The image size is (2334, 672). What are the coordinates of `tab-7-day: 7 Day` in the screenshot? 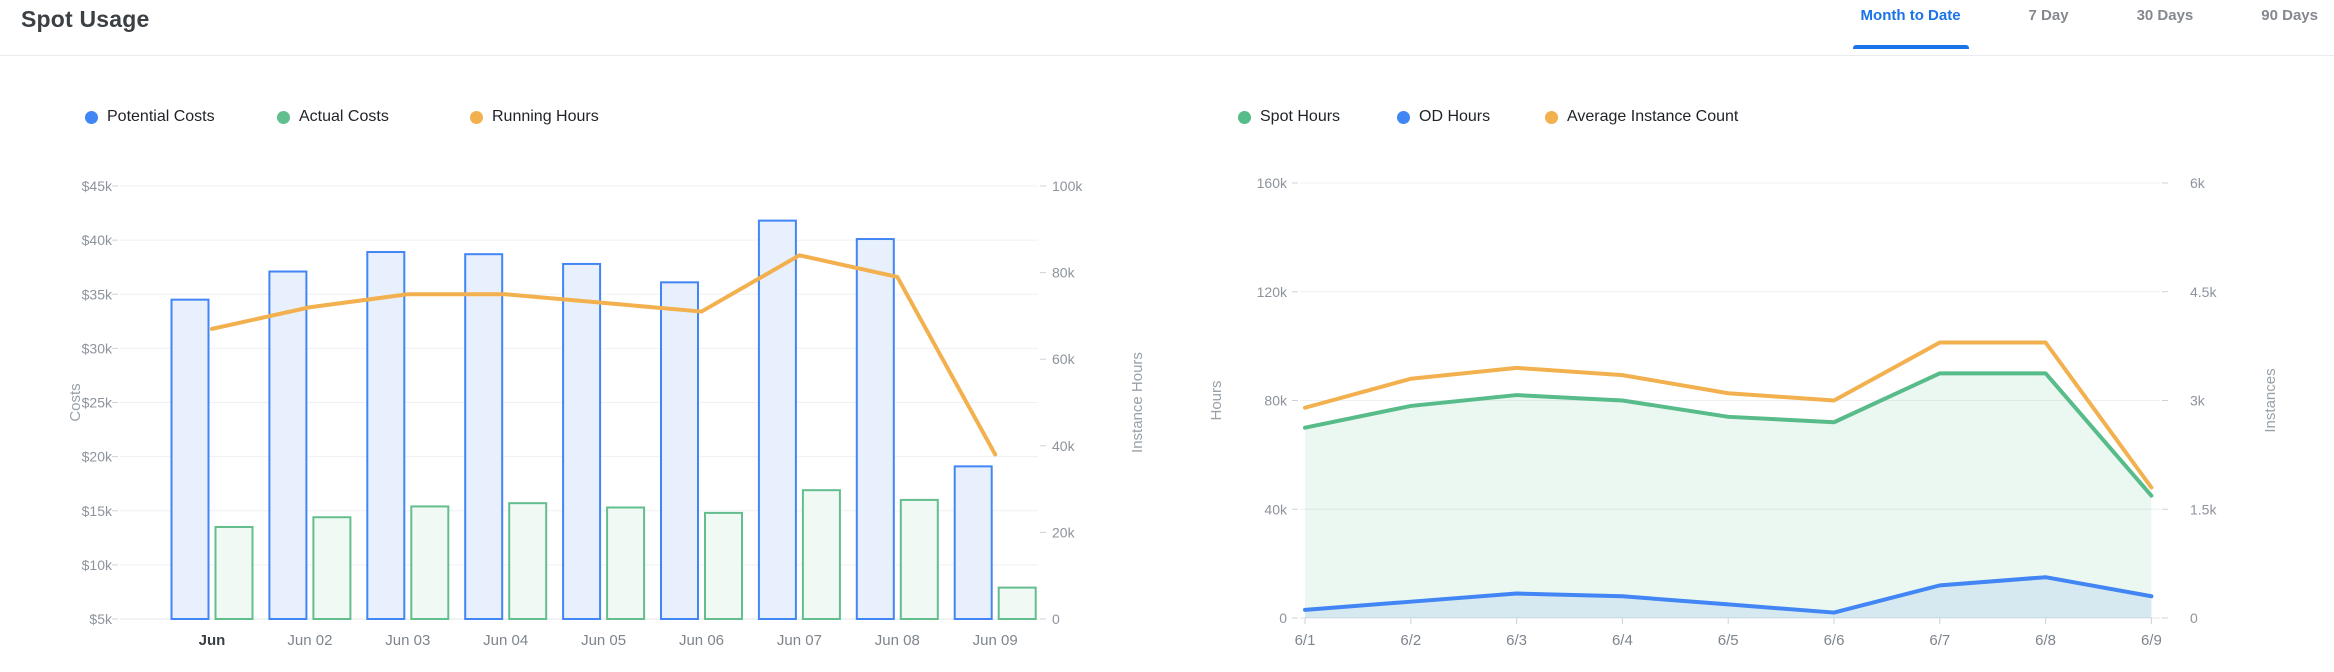 It's located at (2048, 15).